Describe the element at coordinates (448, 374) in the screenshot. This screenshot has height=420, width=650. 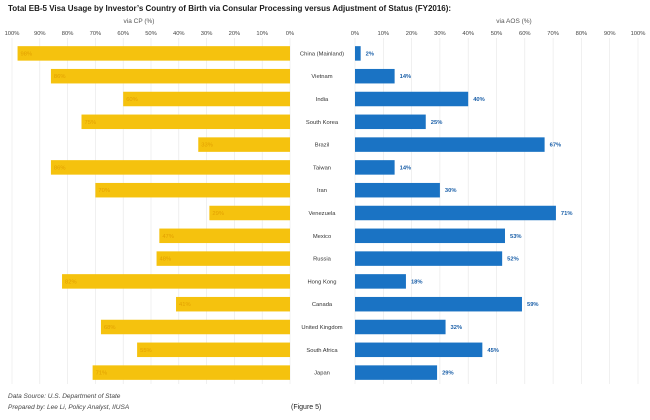
I see `aos-data-label: 29%` at that location.